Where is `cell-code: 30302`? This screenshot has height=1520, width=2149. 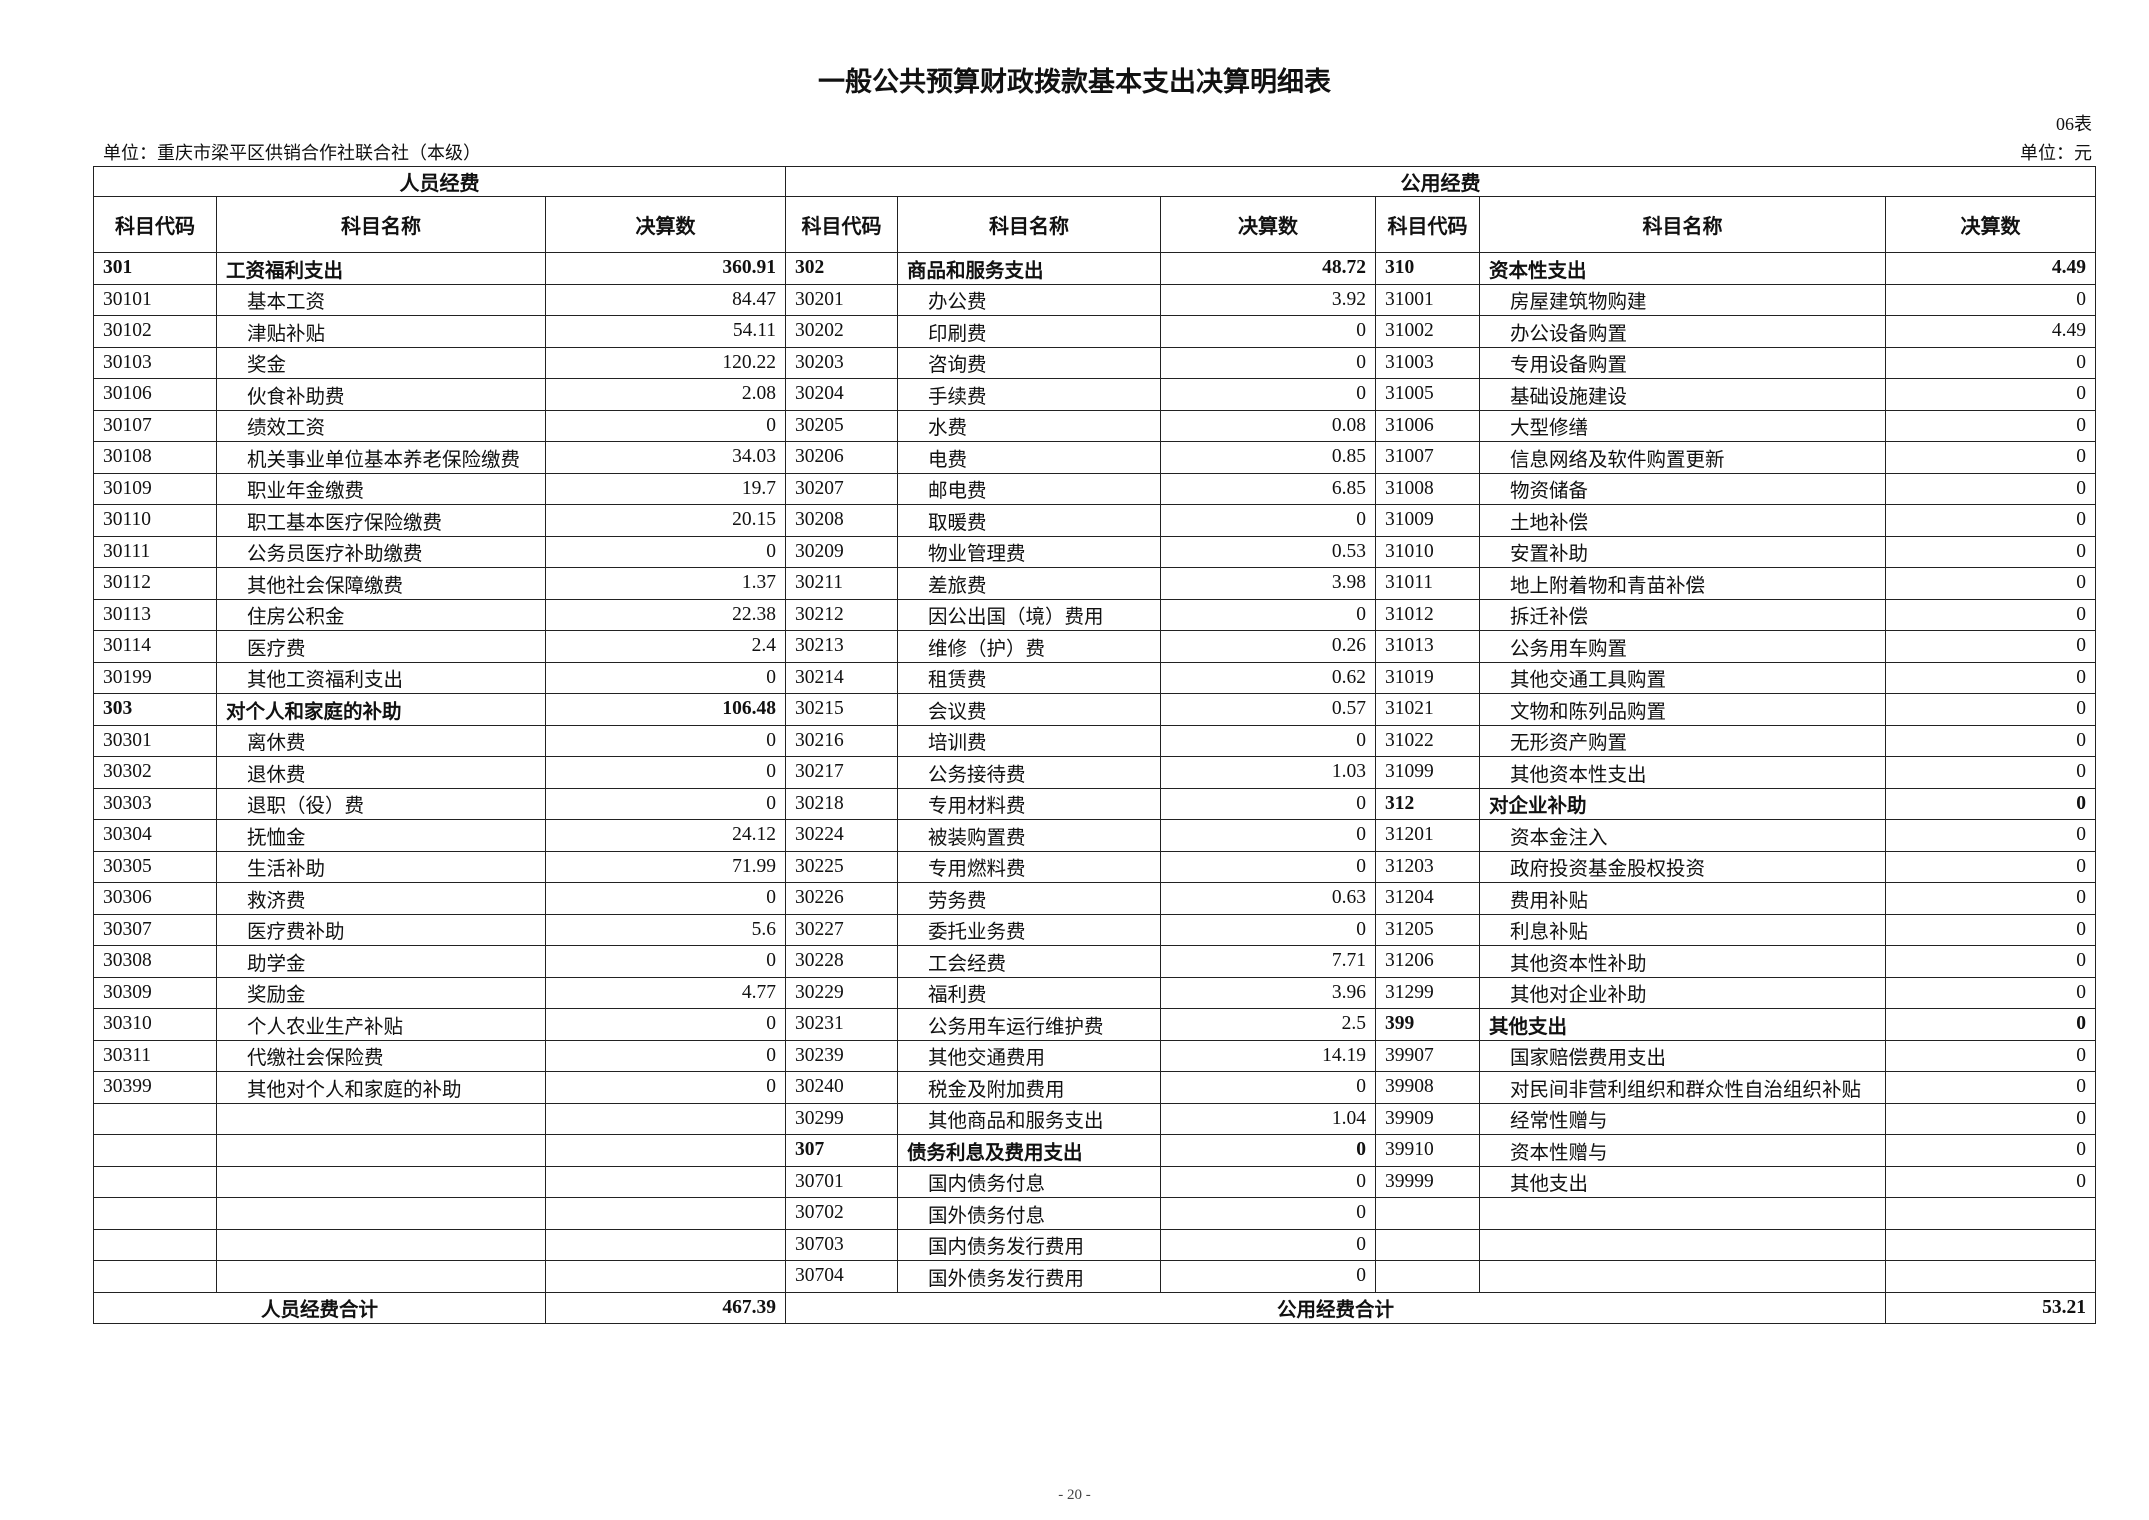 cell-code: 30302 is located at coordinates (155, 772).